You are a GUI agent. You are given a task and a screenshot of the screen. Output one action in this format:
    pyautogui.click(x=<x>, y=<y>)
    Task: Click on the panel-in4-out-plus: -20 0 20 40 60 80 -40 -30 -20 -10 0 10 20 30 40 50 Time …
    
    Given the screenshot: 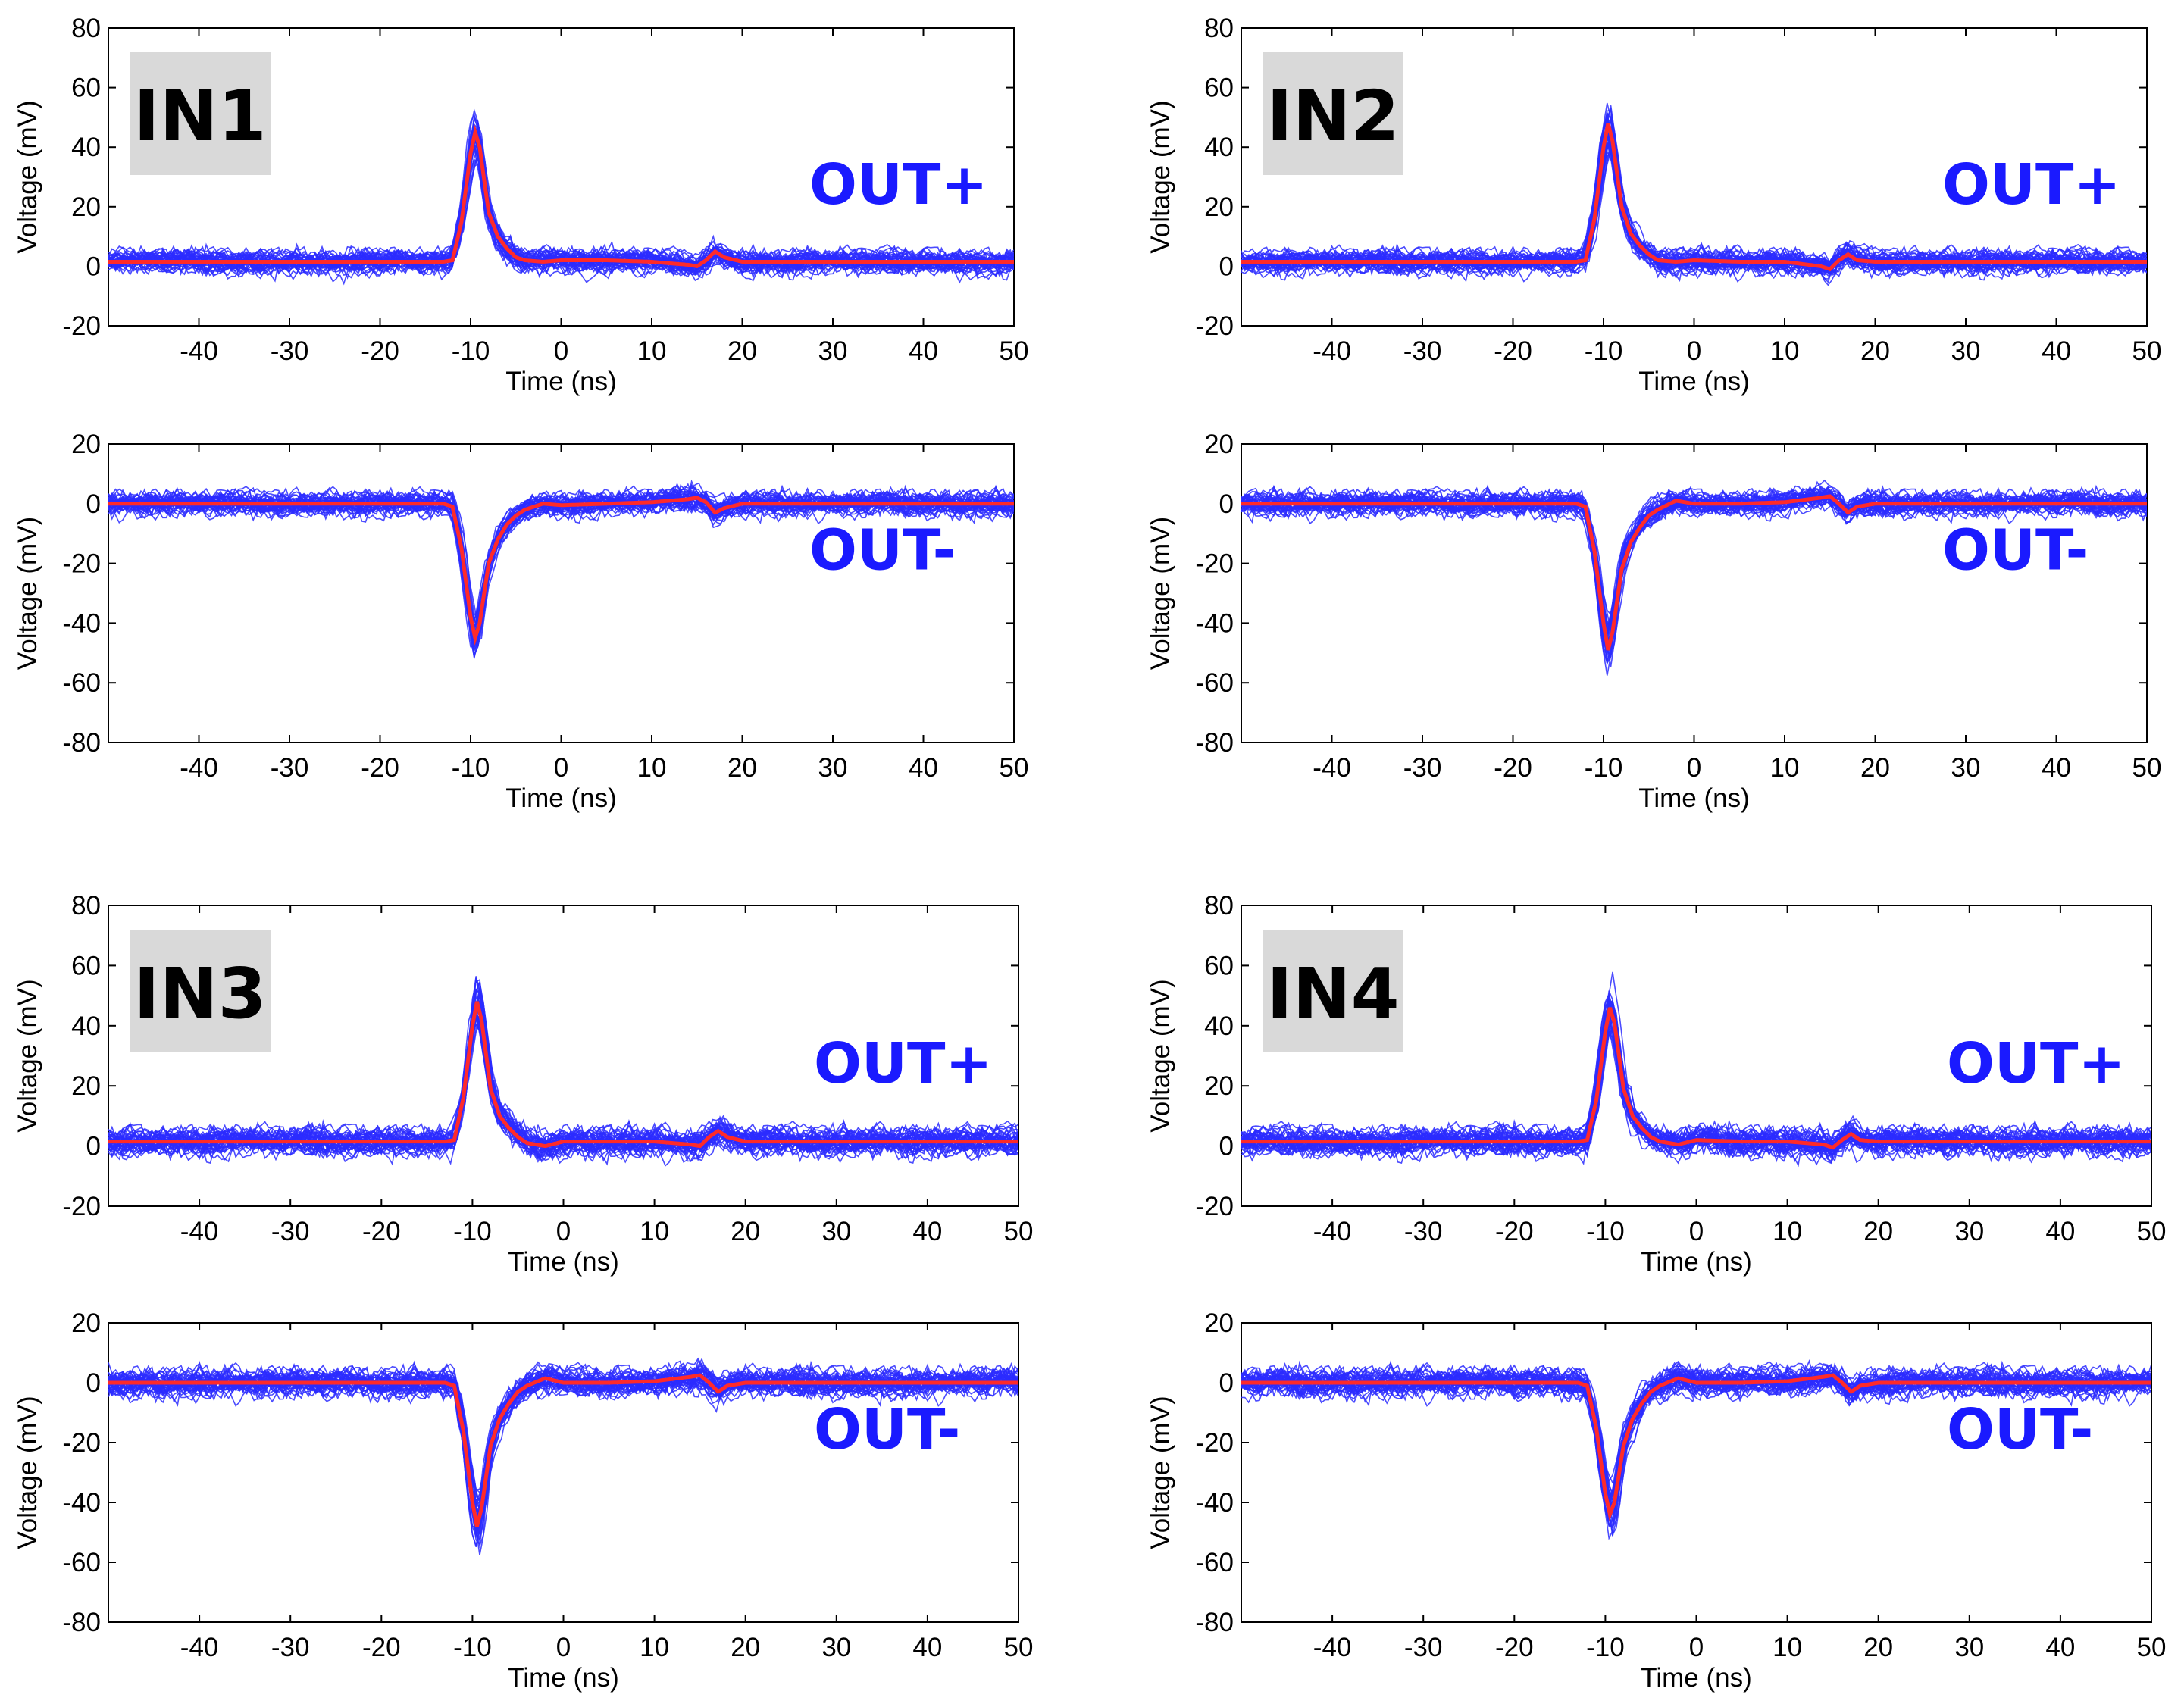 What is the action you would take?
    pyautogui.click(x=1656, y=1084)
    